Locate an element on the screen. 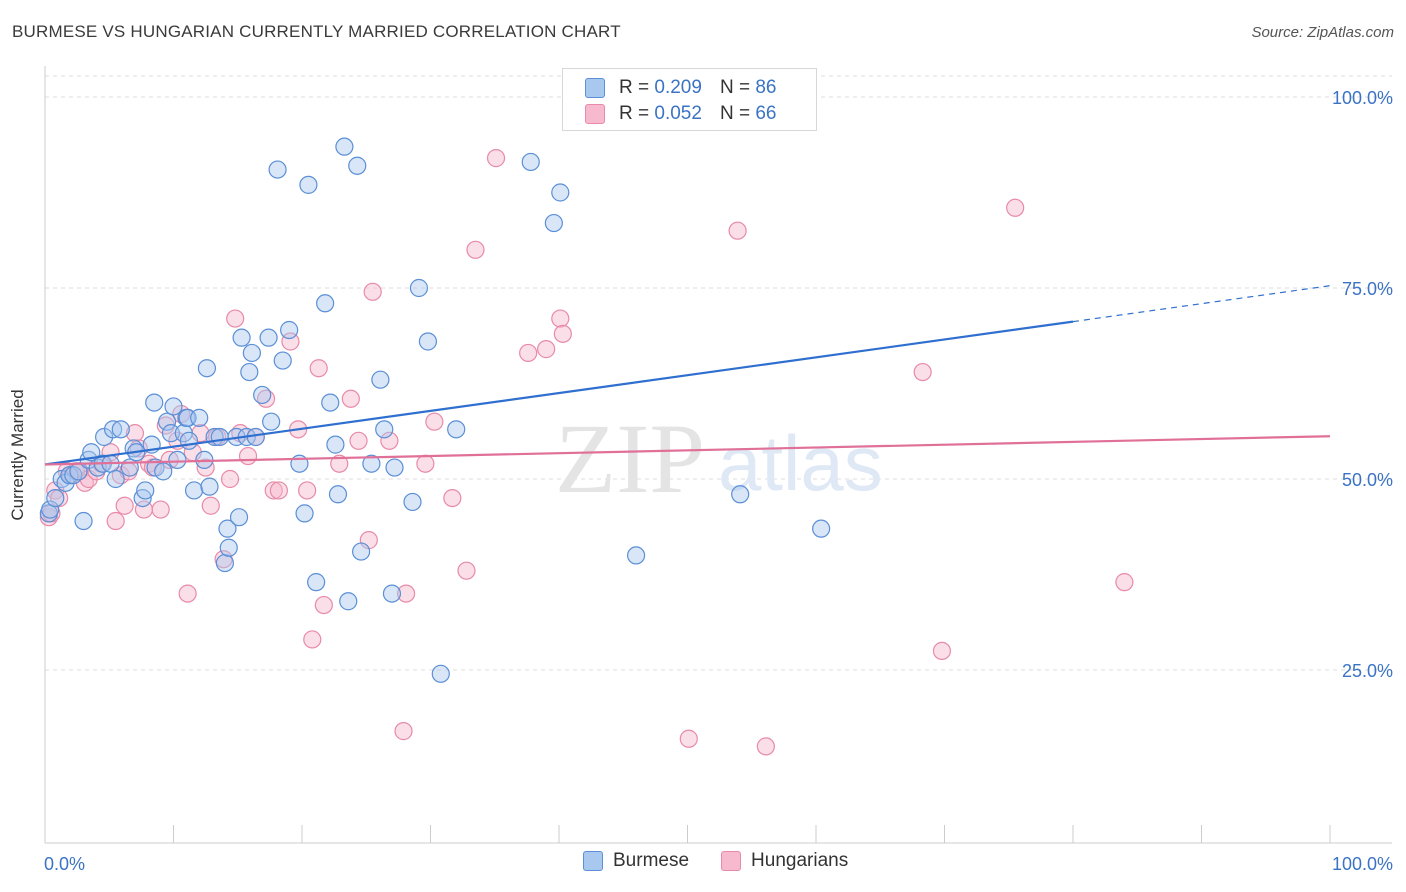 This screenshot has height=892, width=1406. n-label: N = is located at coordinates (735, 87).